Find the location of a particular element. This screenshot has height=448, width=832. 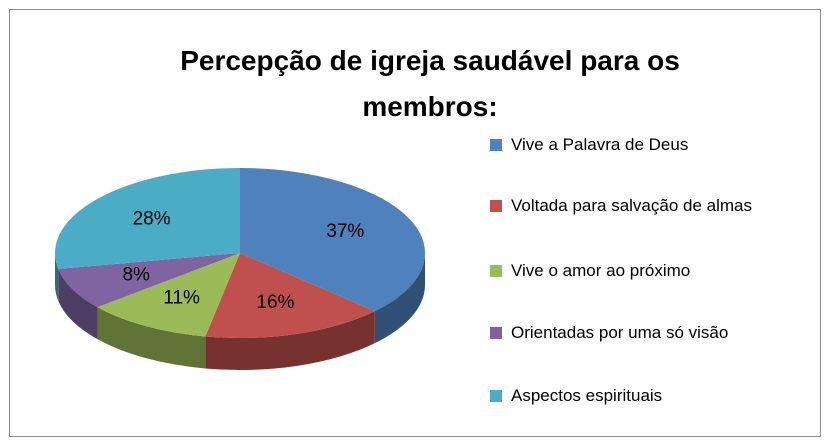

legend-label: Vive o amor ao próximo is located at coordinates (601, 270).